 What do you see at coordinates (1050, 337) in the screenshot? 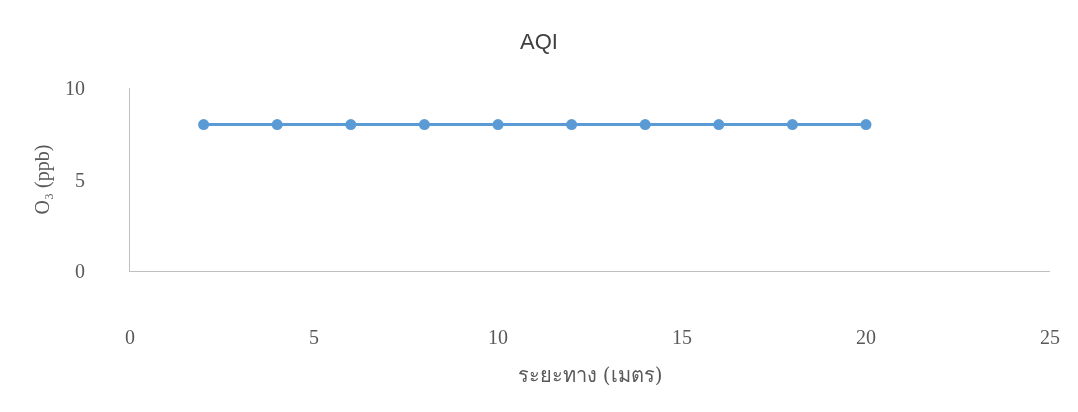
I see `x-tick-label: 25` at bounding box center [1050, 337].